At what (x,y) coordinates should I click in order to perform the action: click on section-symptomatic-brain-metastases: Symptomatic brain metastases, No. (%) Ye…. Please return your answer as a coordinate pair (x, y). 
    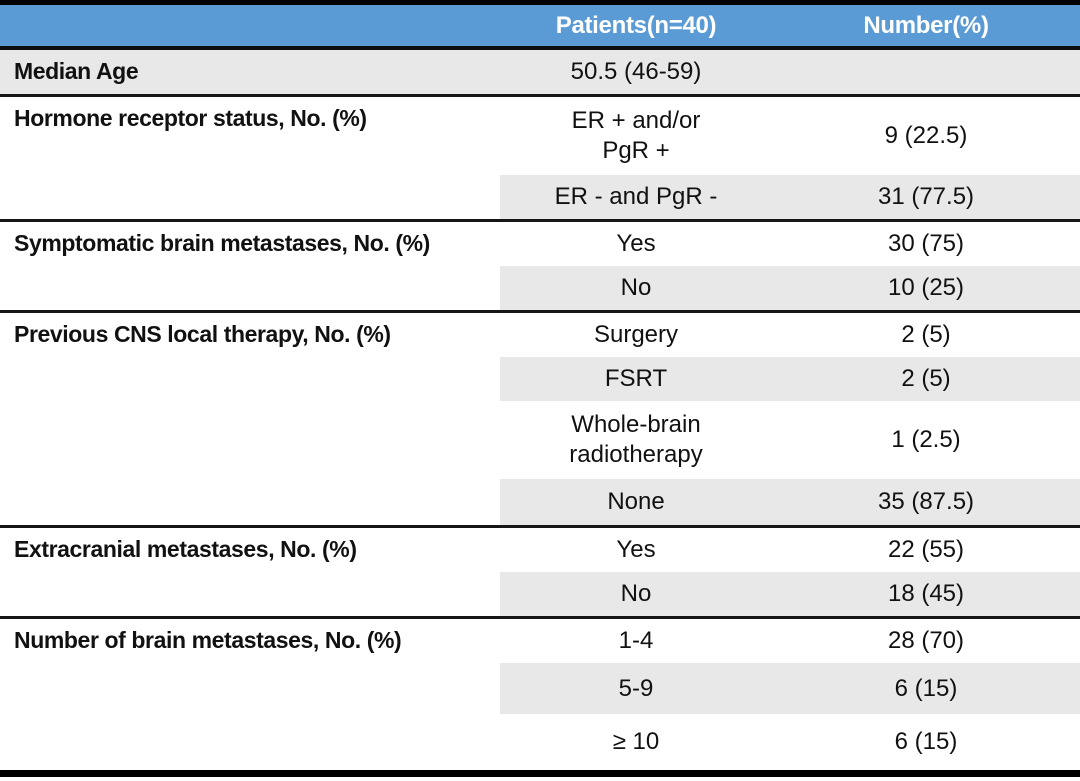
    Looking at the image, I should click on (540, 264).